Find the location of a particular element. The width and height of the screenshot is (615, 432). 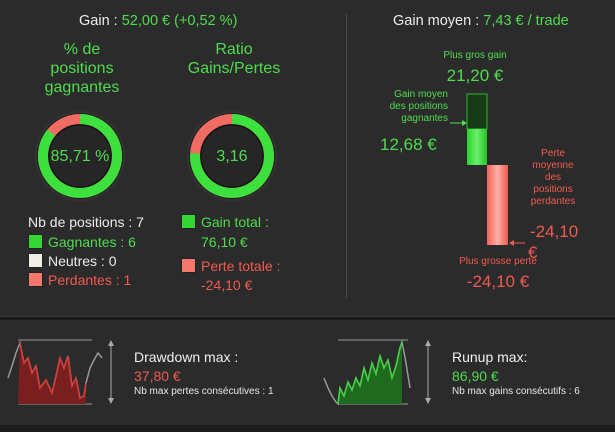

avg-loss-currency: € is located at coordinates (533, 252).